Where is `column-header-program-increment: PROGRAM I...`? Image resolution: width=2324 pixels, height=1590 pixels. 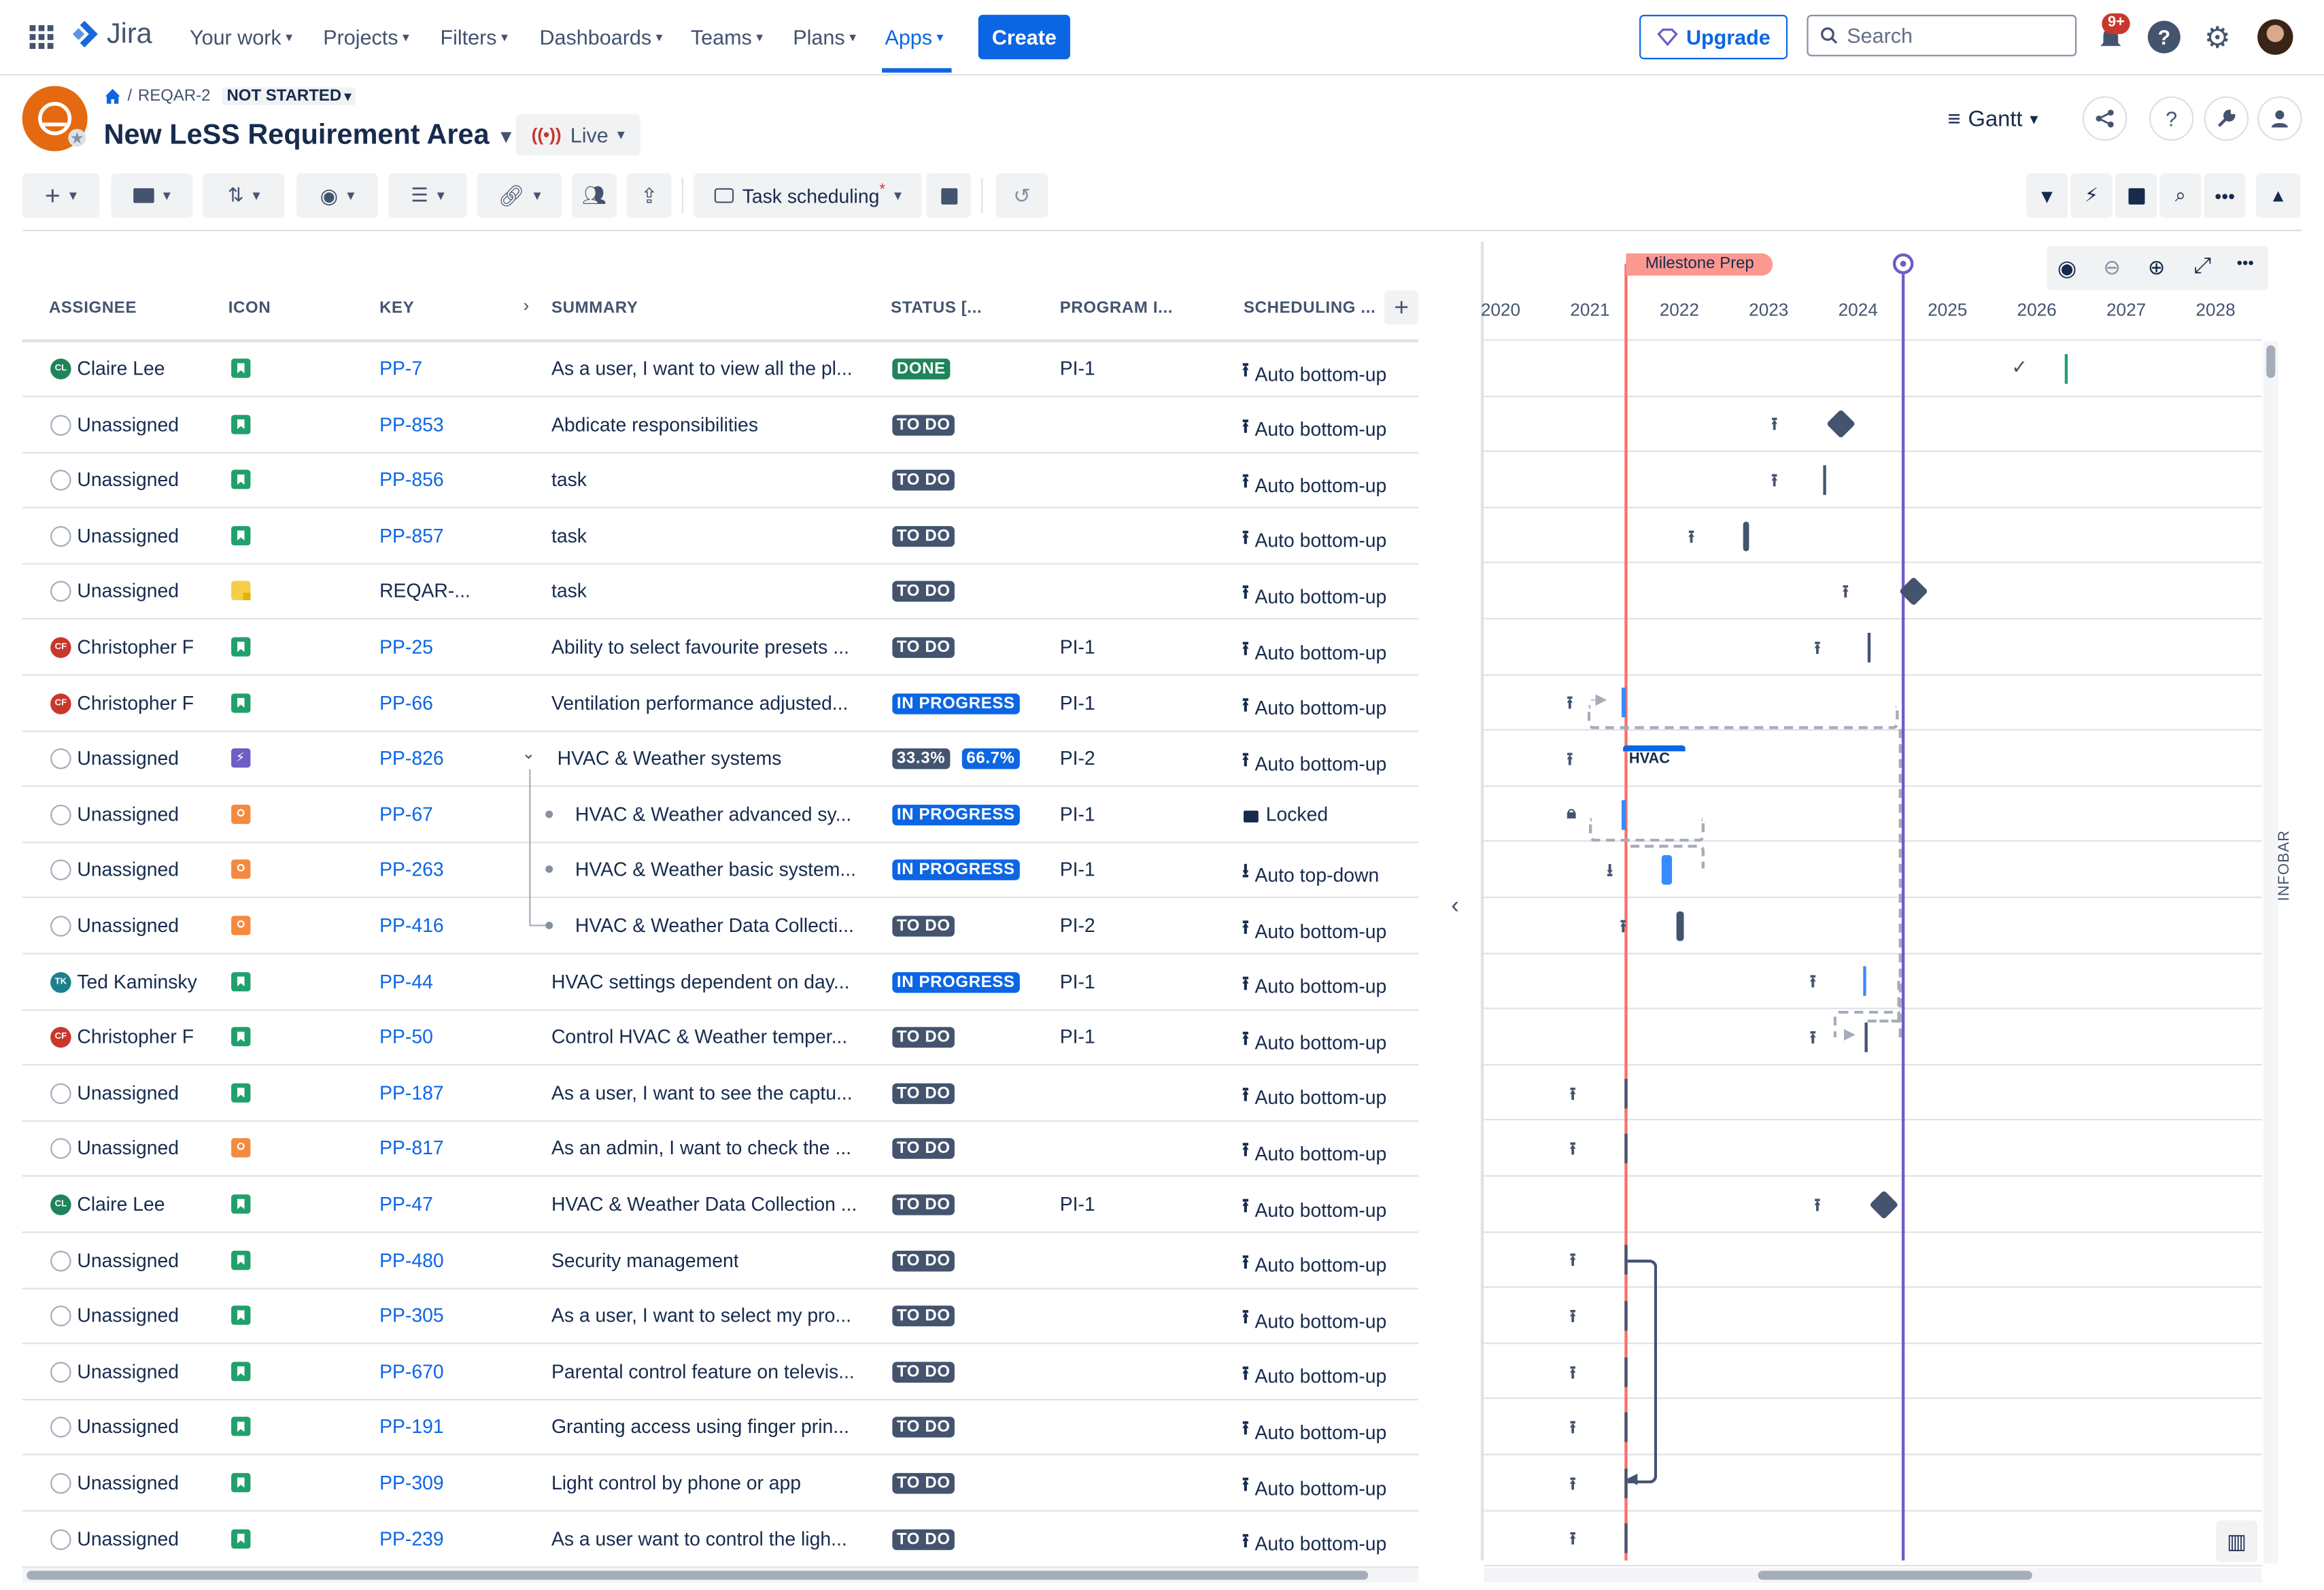 column-header-program-increment: PROGRAM I... is located at coordinates (1116, 308).